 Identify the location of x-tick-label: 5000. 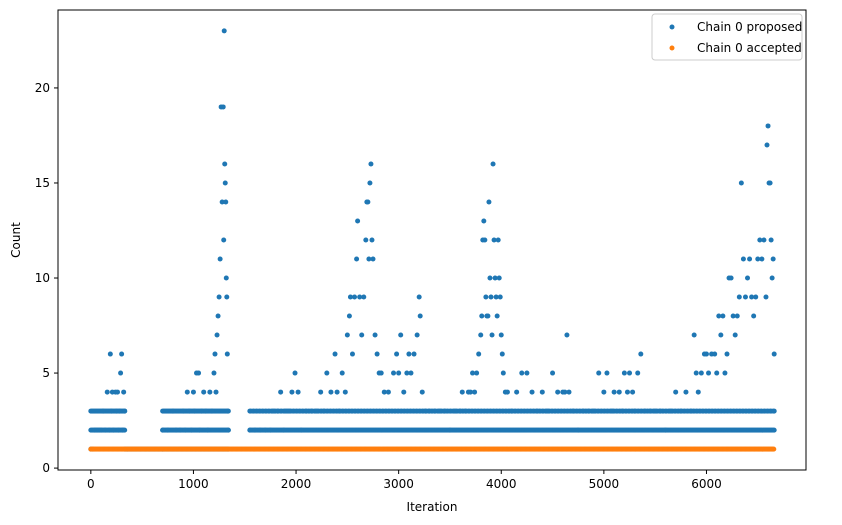
(604, 484).